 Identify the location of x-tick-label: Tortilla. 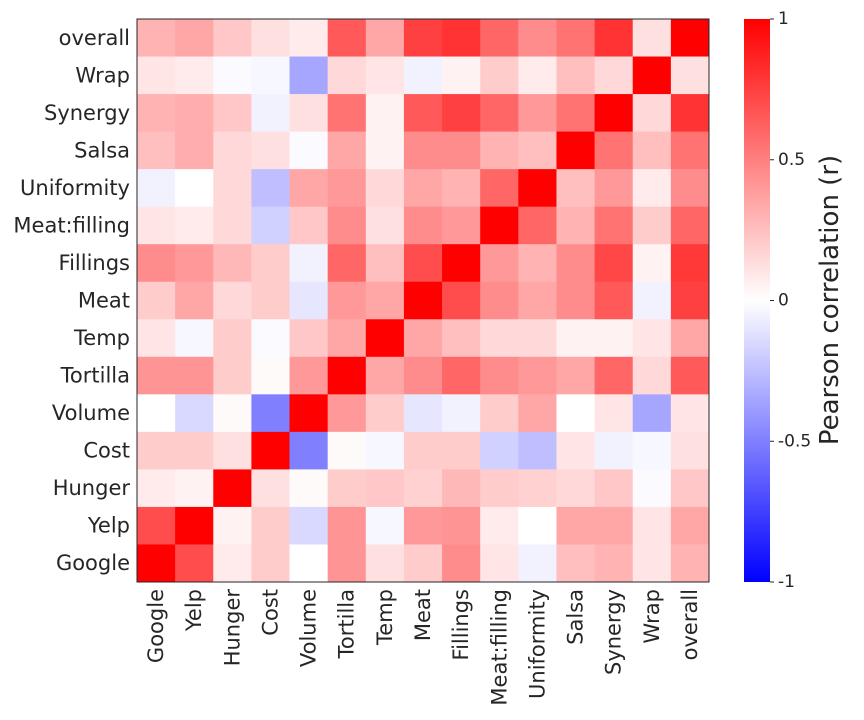
(347, 624).